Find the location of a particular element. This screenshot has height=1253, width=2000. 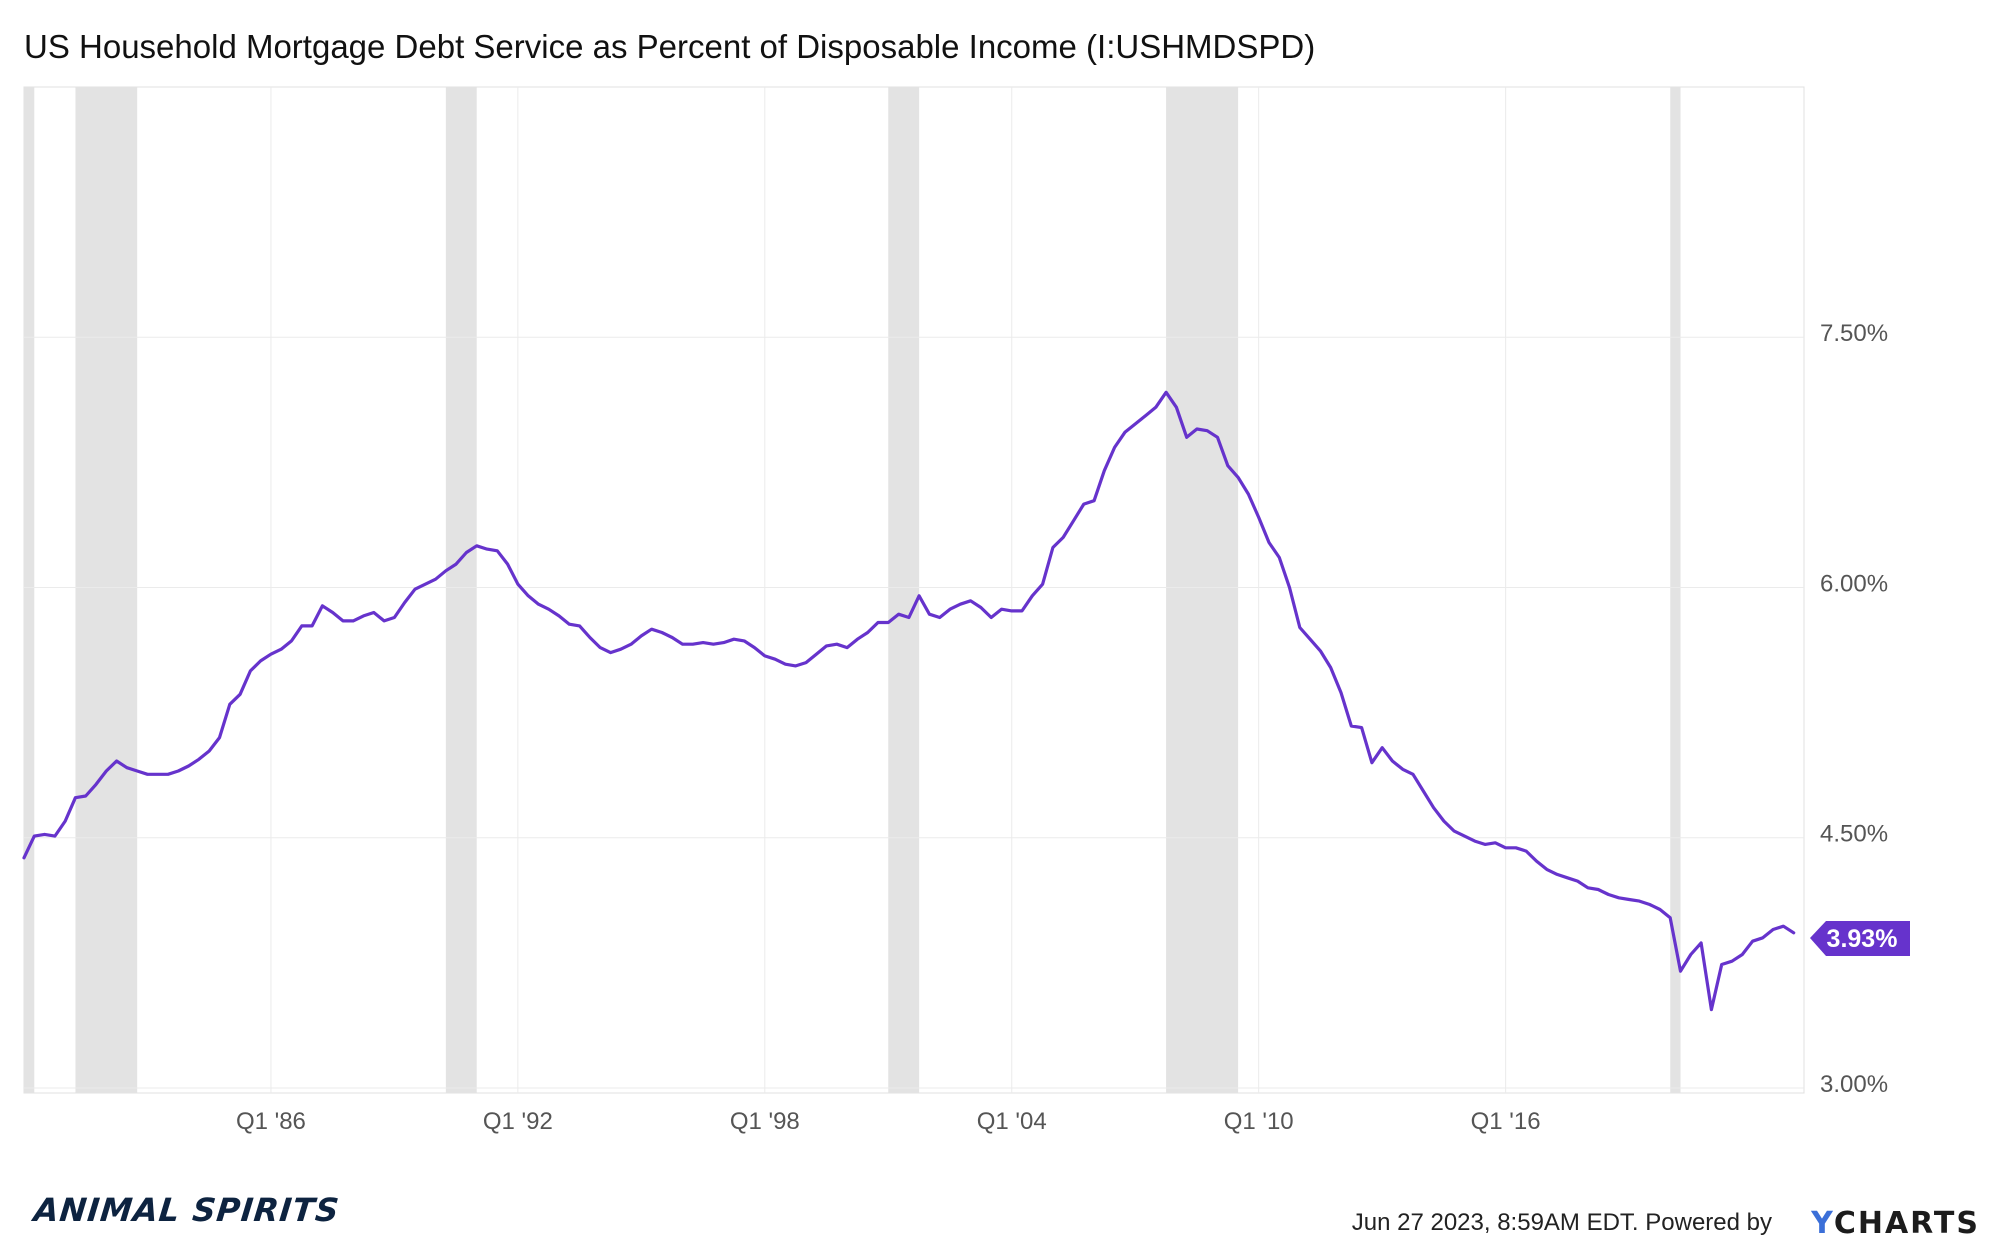

last-value-badge is located at coordinates (1860, 938).